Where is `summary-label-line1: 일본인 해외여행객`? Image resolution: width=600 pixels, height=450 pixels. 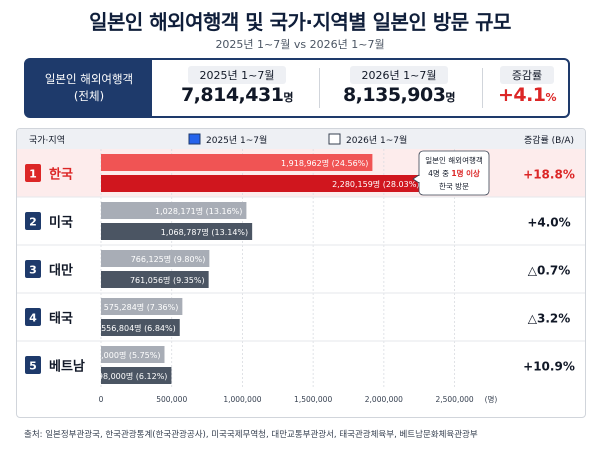 summary-label-line1: 일본인 해외여행객 is located at coordinates (89, 79).